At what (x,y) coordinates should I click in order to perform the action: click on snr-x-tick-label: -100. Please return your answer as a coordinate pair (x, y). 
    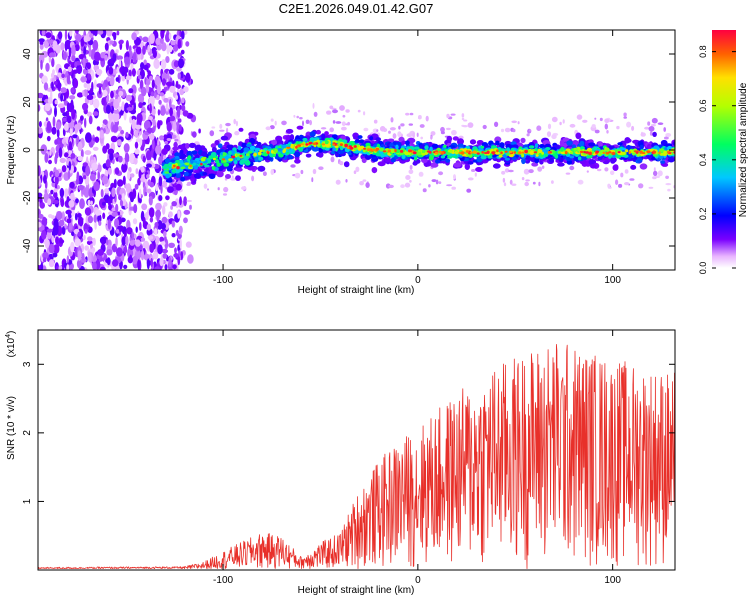
    Looking at the image, I should click on (223, 580).